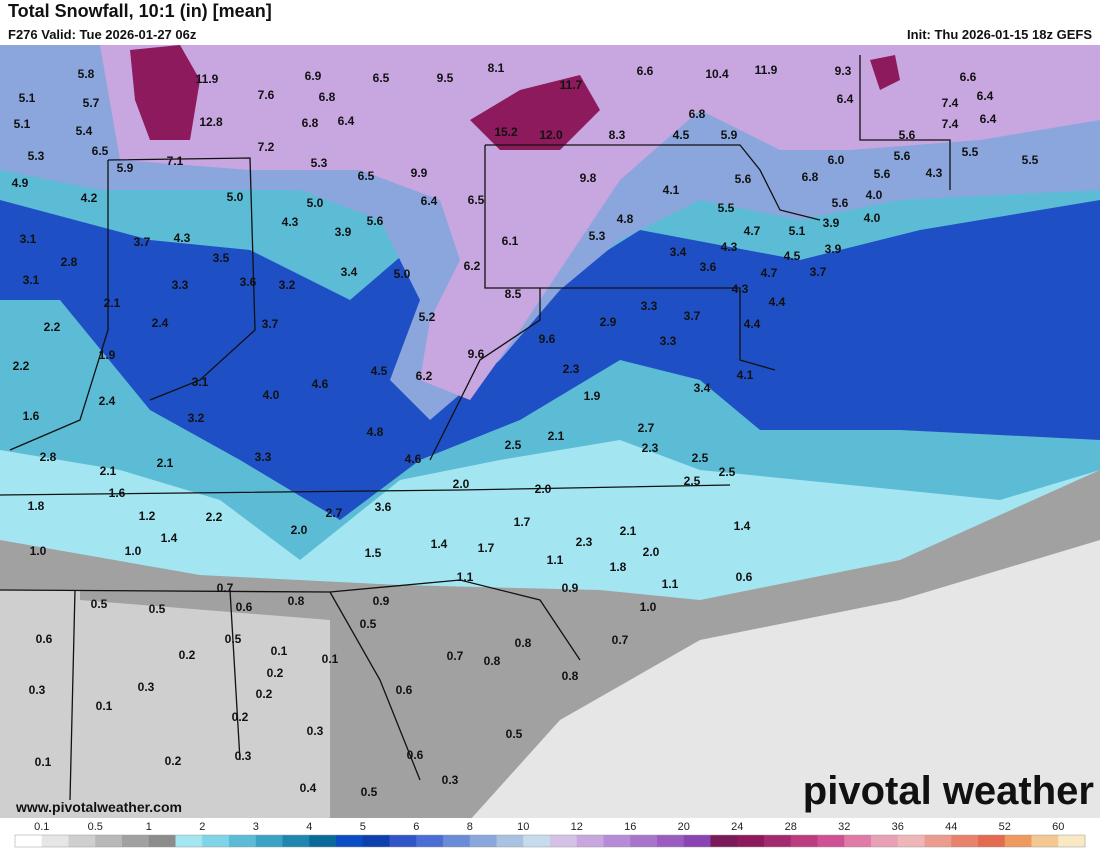 This screenshot has width=1100, height=855. I want to click on colorbar-label: 10, so click(523, 827).